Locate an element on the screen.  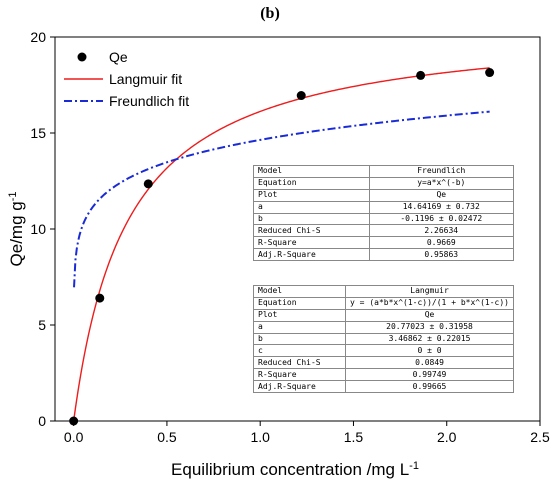
y-tick-label: 10 is located at coordinates (38, 229).